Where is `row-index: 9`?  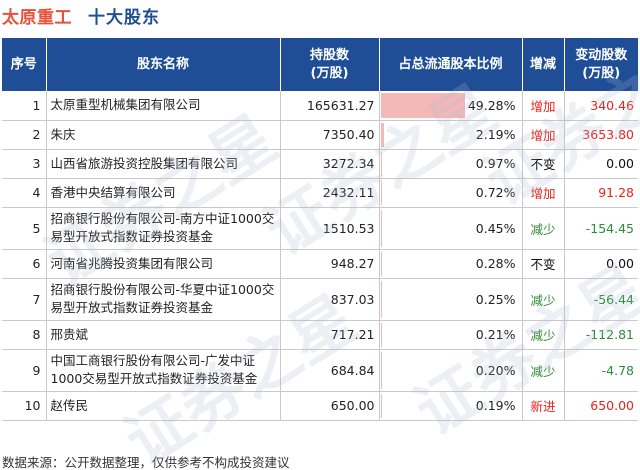
row-index: 9 is located at coordinates (24, 370).